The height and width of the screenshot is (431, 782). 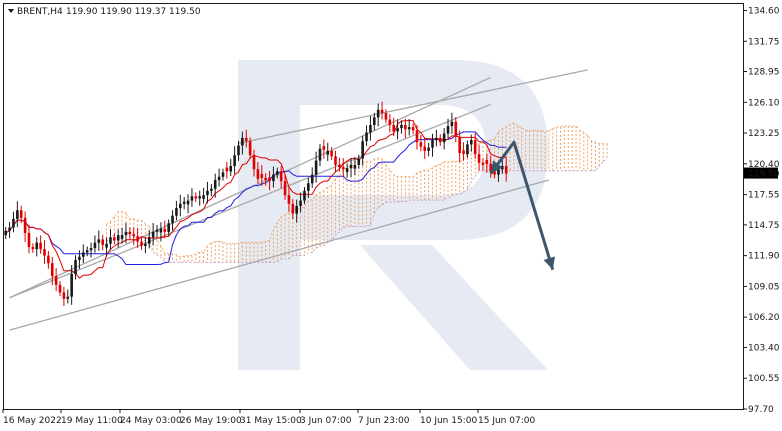 I want to click on y-tick-label: 123.25, so click(x=764, y=134).